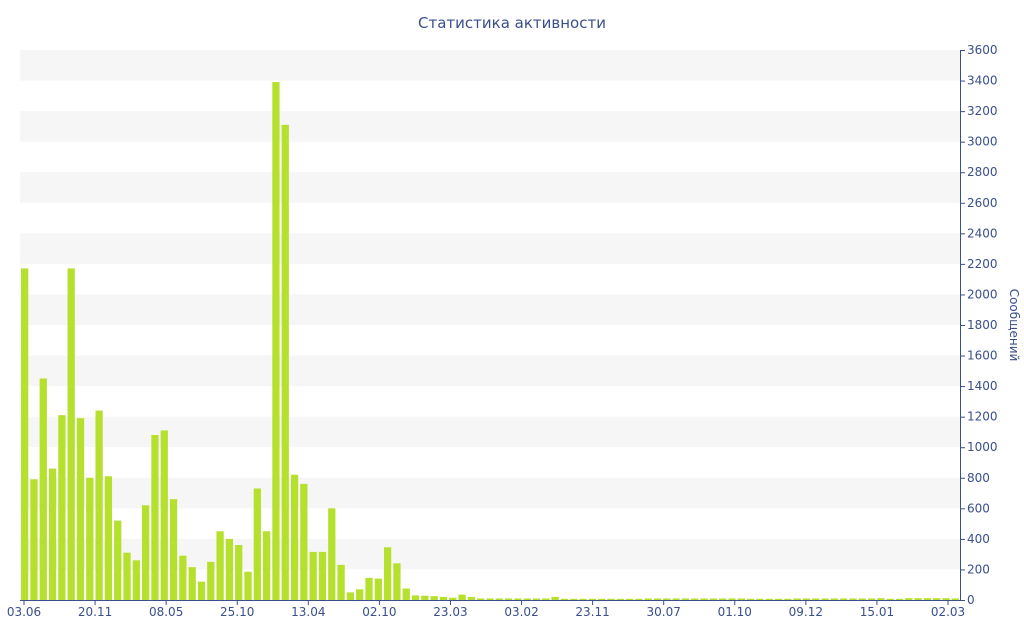 Image resolution: width=1024 pixels, height=640 pixels. What do you see at coordinates (978, 508) in the screenshot?
I see `y-tick-label: 600` at bounding box center [978, 508].